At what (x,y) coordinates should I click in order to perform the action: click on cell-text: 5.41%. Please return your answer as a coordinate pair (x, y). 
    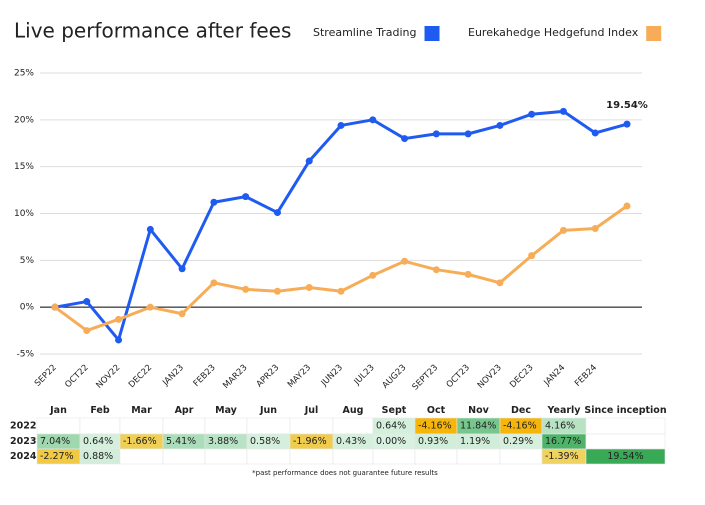
    Looking at the image, I should click on (181, 441).